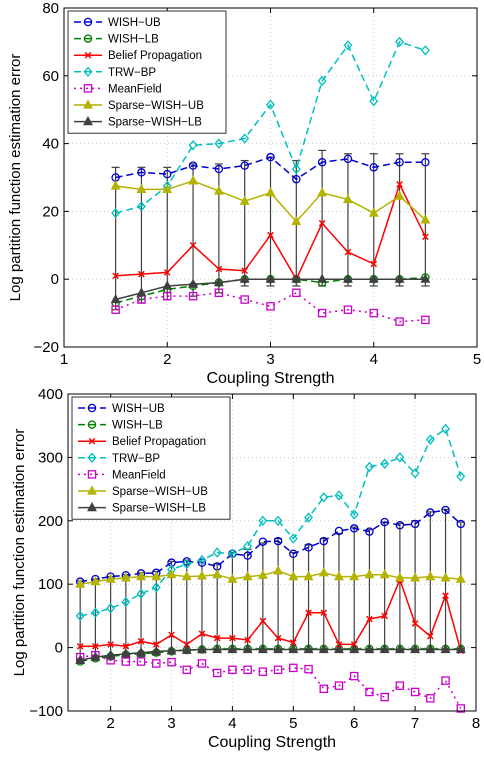 The height and width of the screenshot is (759, 484). I want to click on y-tick-label: −100, so click(46, 711).